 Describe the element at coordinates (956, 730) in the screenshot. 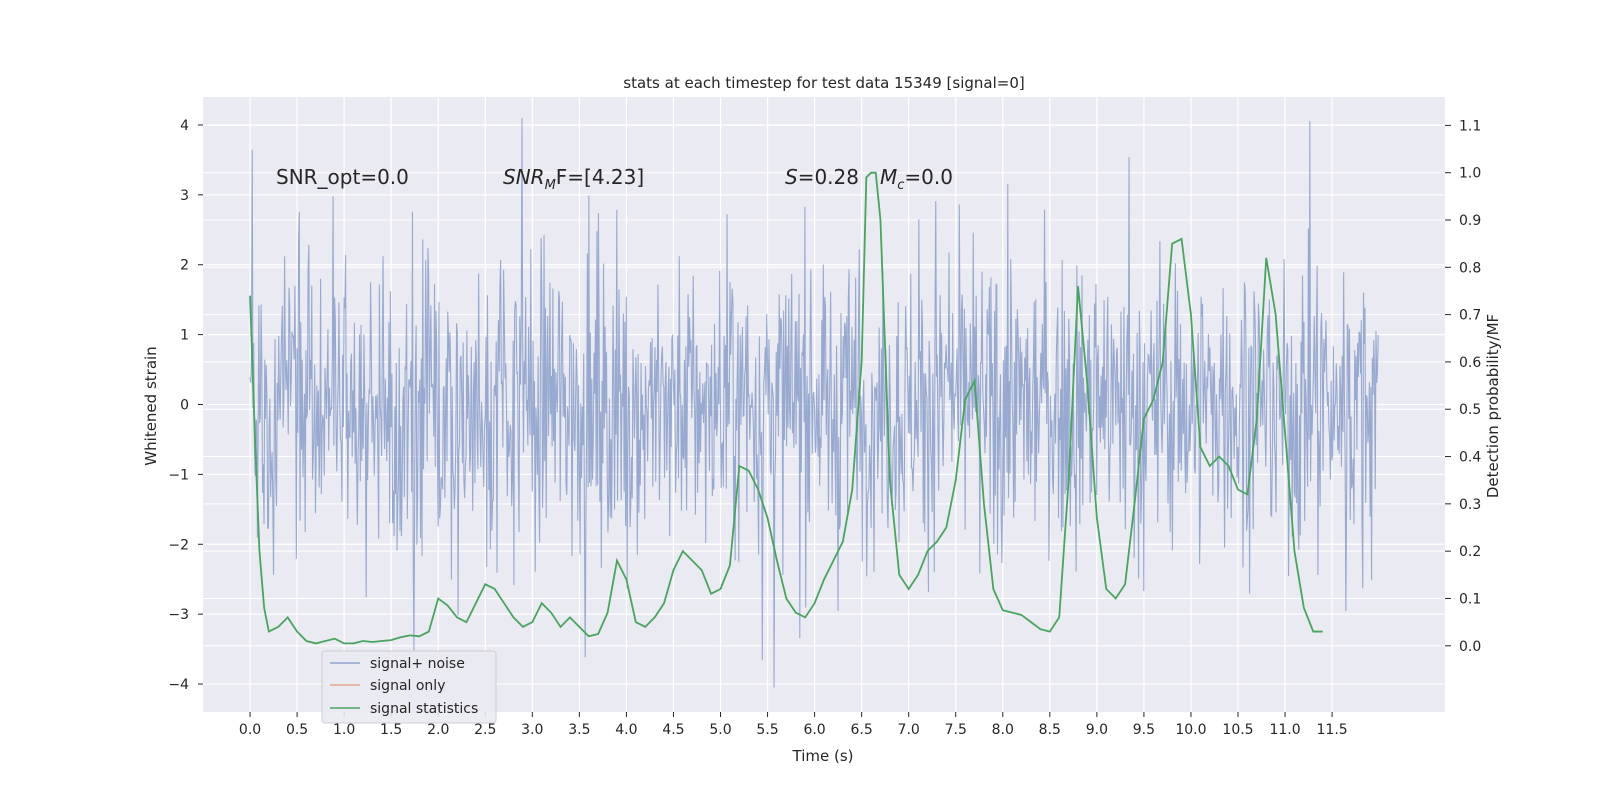

I see `x-tick-label: 7.5` at that location.